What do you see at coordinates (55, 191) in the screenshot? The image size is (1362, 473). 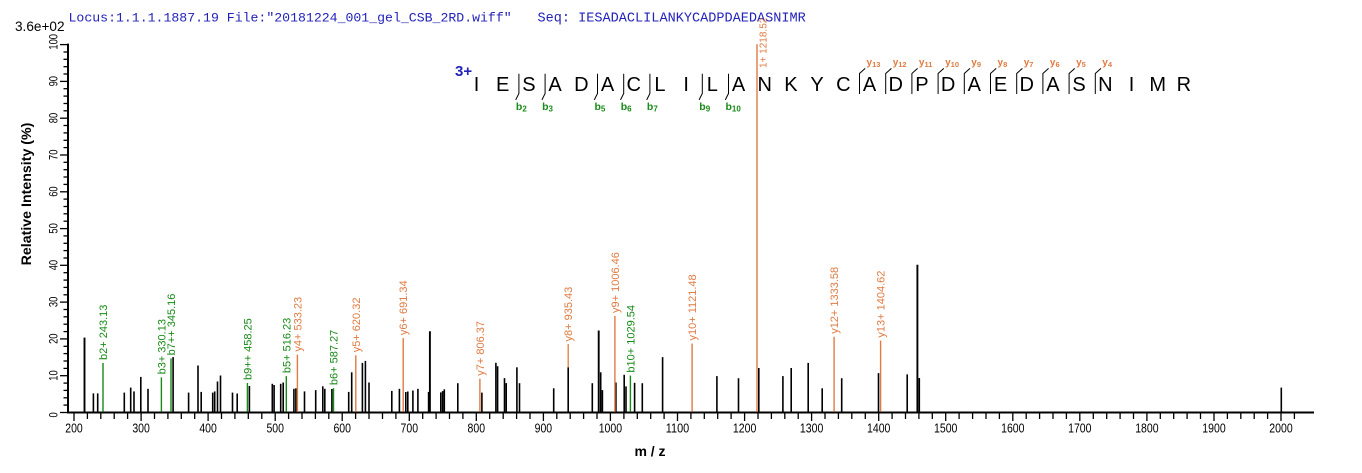 I see `svg-text: 60` at bounding box center [55, 191].